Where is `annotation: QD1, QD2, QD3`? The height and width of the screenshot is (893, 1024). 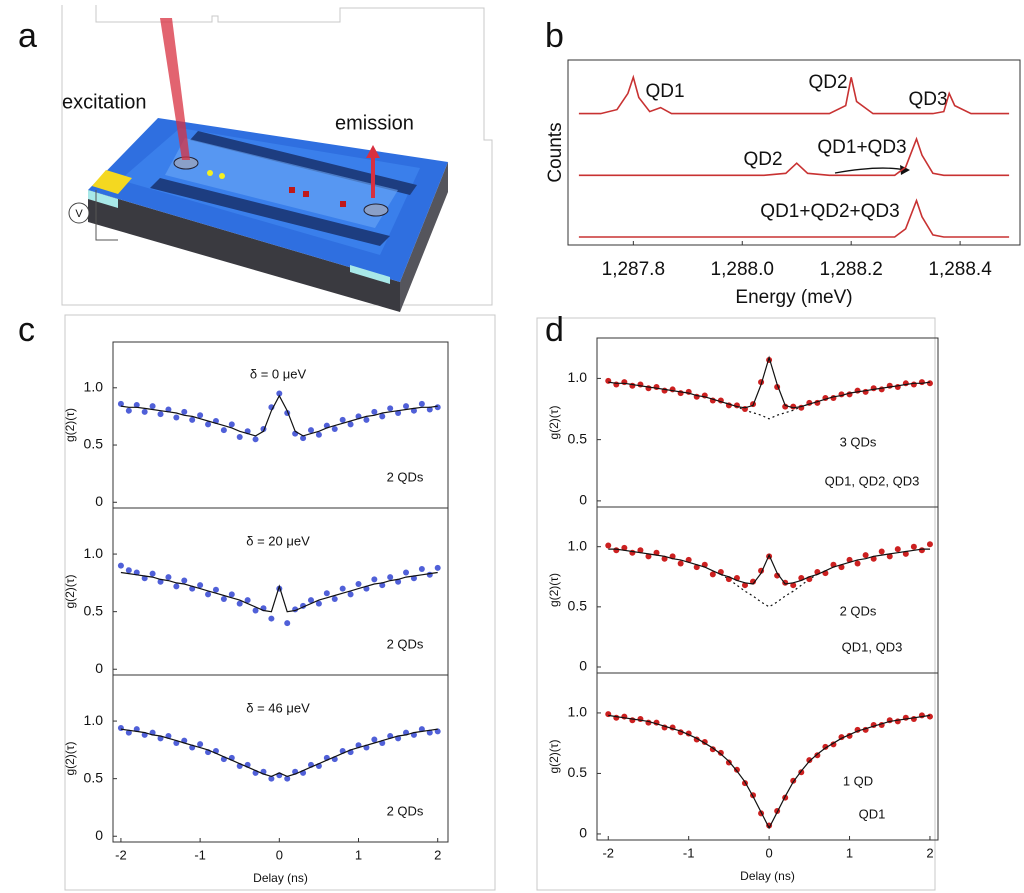
annotation: QD1, QD2, QD3 is located at coordinates (872, 480).